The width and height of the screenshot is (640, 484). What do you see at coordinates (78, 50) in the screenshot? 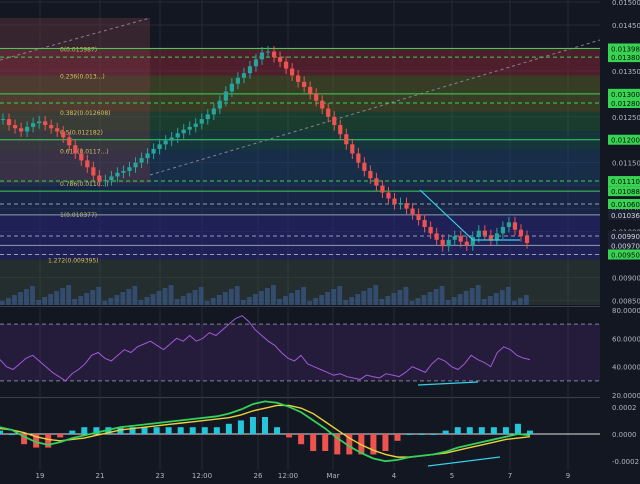
I see `fib-level-label: 0(0.013987)` at bounding box center [78, 50].